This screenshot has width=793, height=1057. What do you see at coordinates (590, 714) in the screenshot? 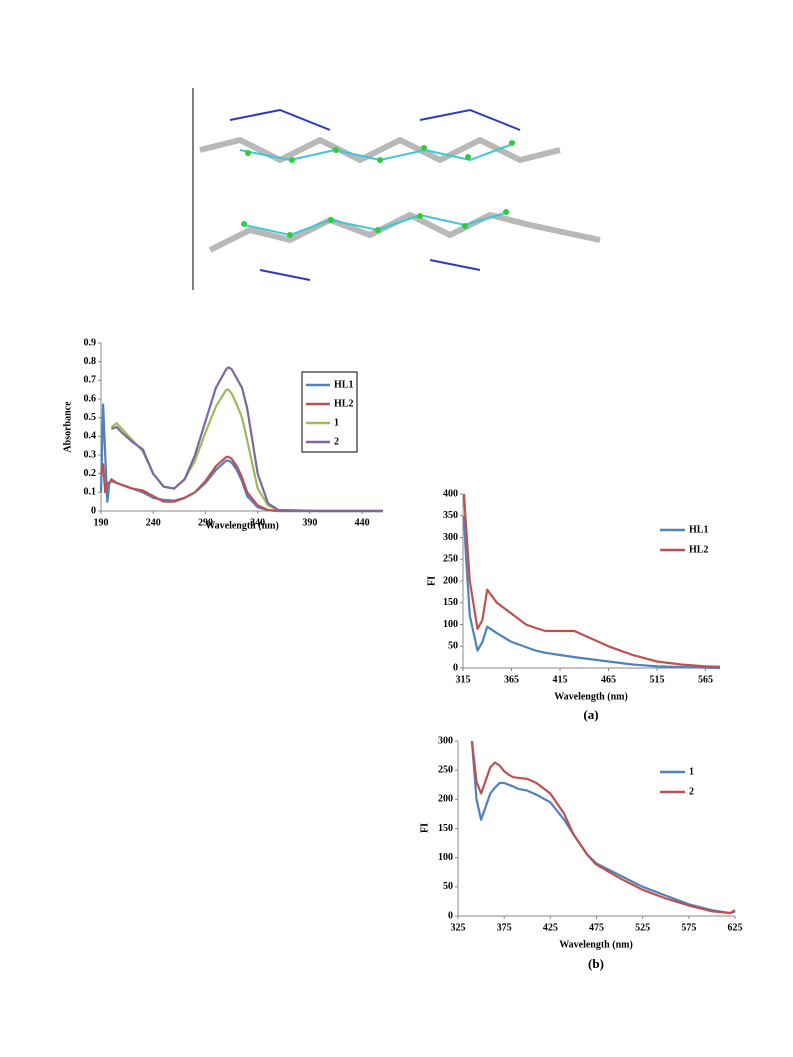
I see `caption: (a)` at bounding box center [590, 714].